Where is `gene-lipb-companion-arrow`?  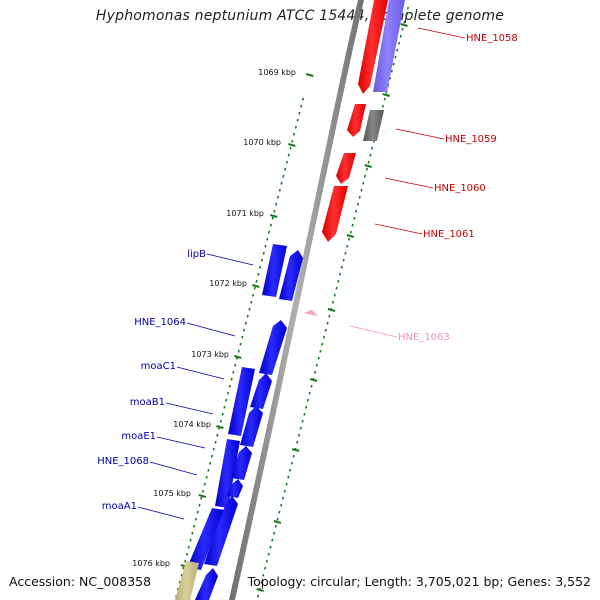
gene-lipb-companion-arrow is located at coordinates (291, 275).